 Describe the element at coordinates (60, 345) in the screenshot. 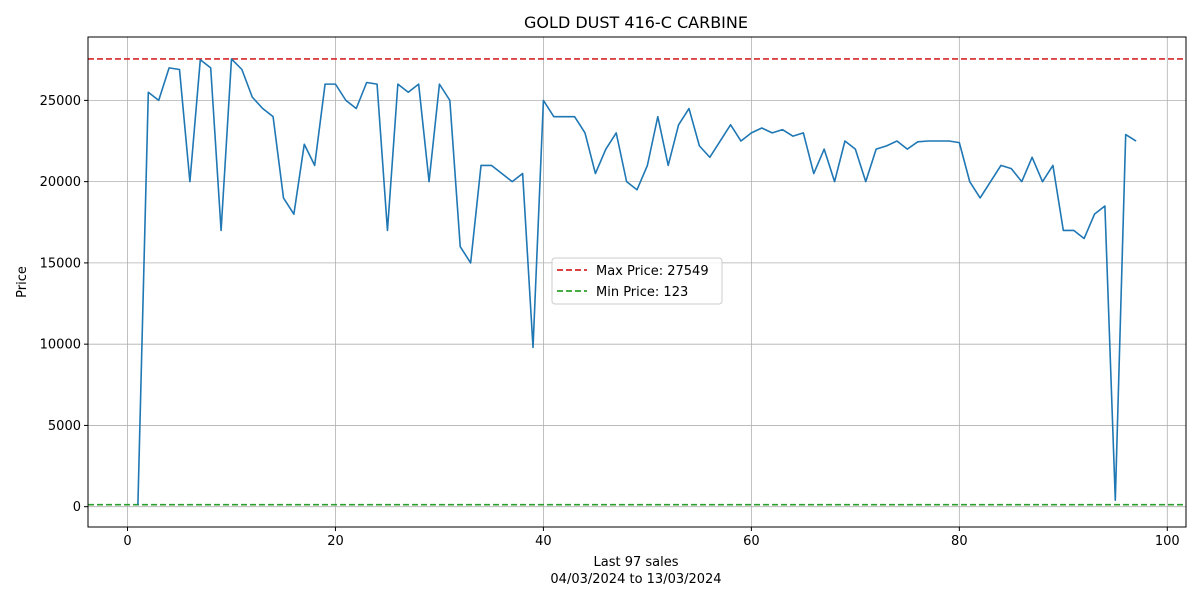

I see `y-tick-label: 10000` at that location.